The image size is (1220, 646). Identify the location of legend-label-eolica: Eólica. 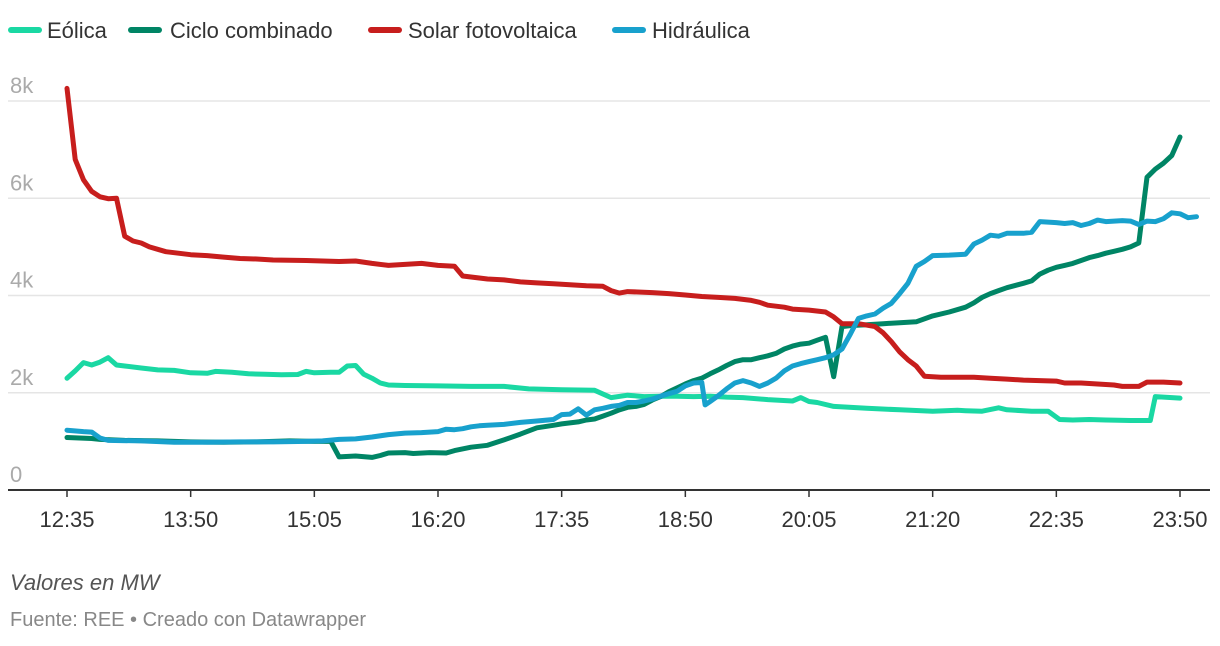
(77, 30).